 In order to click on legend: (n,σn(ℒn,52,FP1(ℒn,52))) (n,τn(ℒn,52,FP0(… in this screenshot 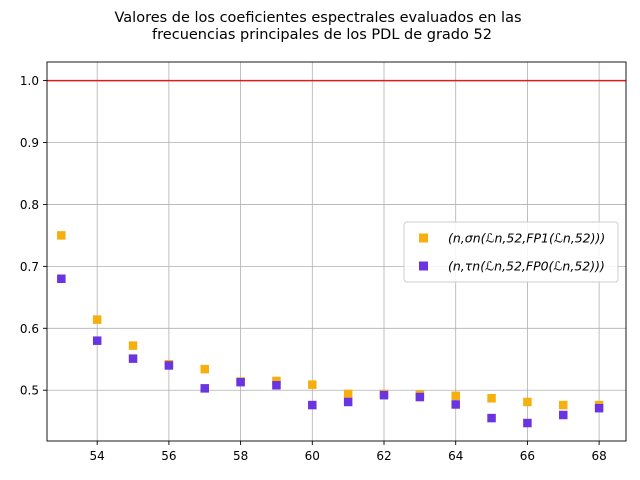, I will do `click(511, 252)`.